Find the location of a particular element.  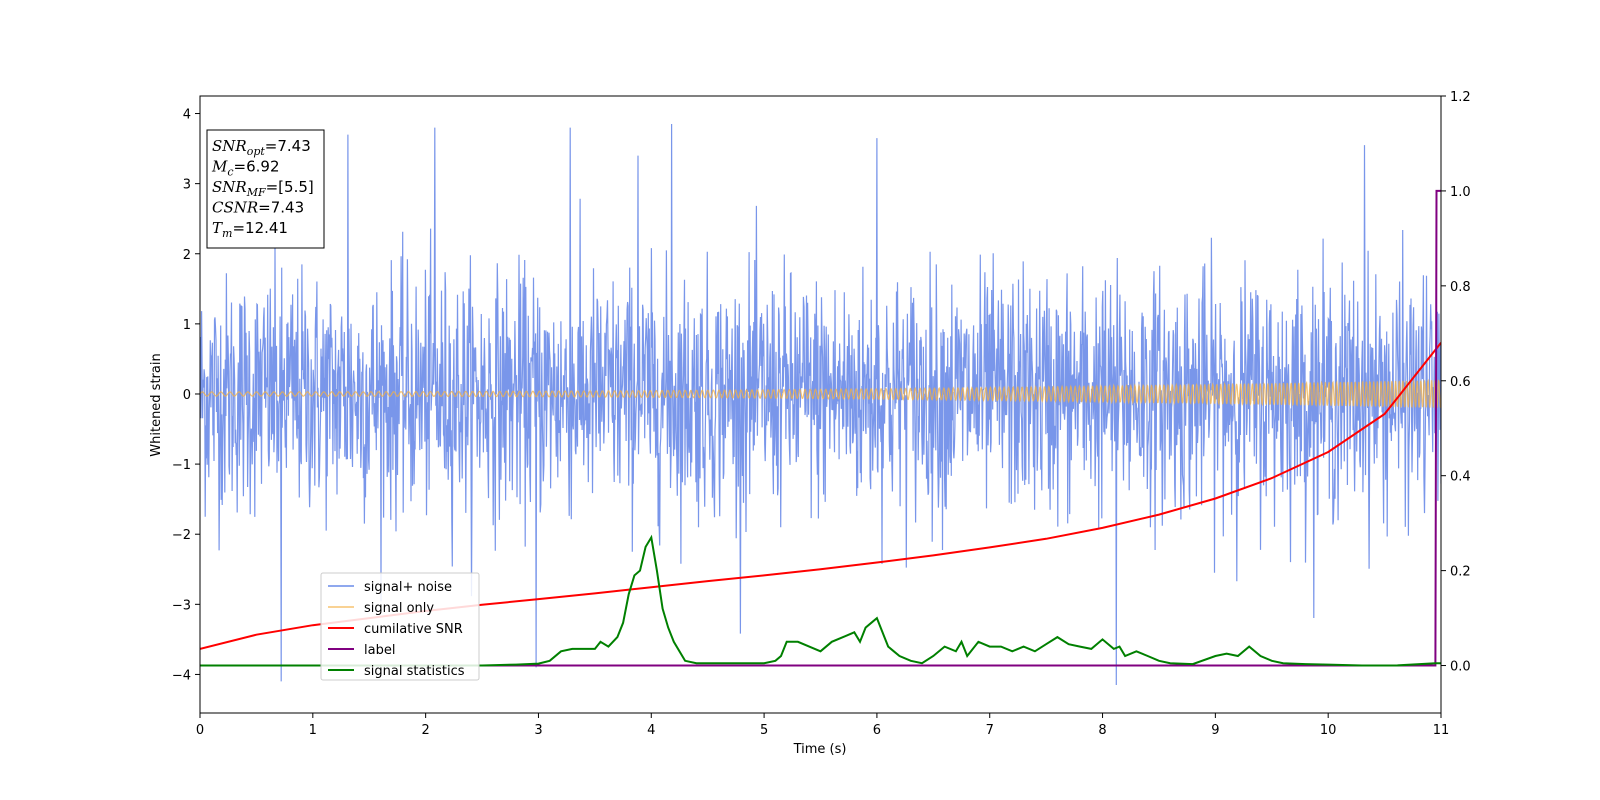

y-right-tick-label: 0.8 is located at coordinates (1460, 287).